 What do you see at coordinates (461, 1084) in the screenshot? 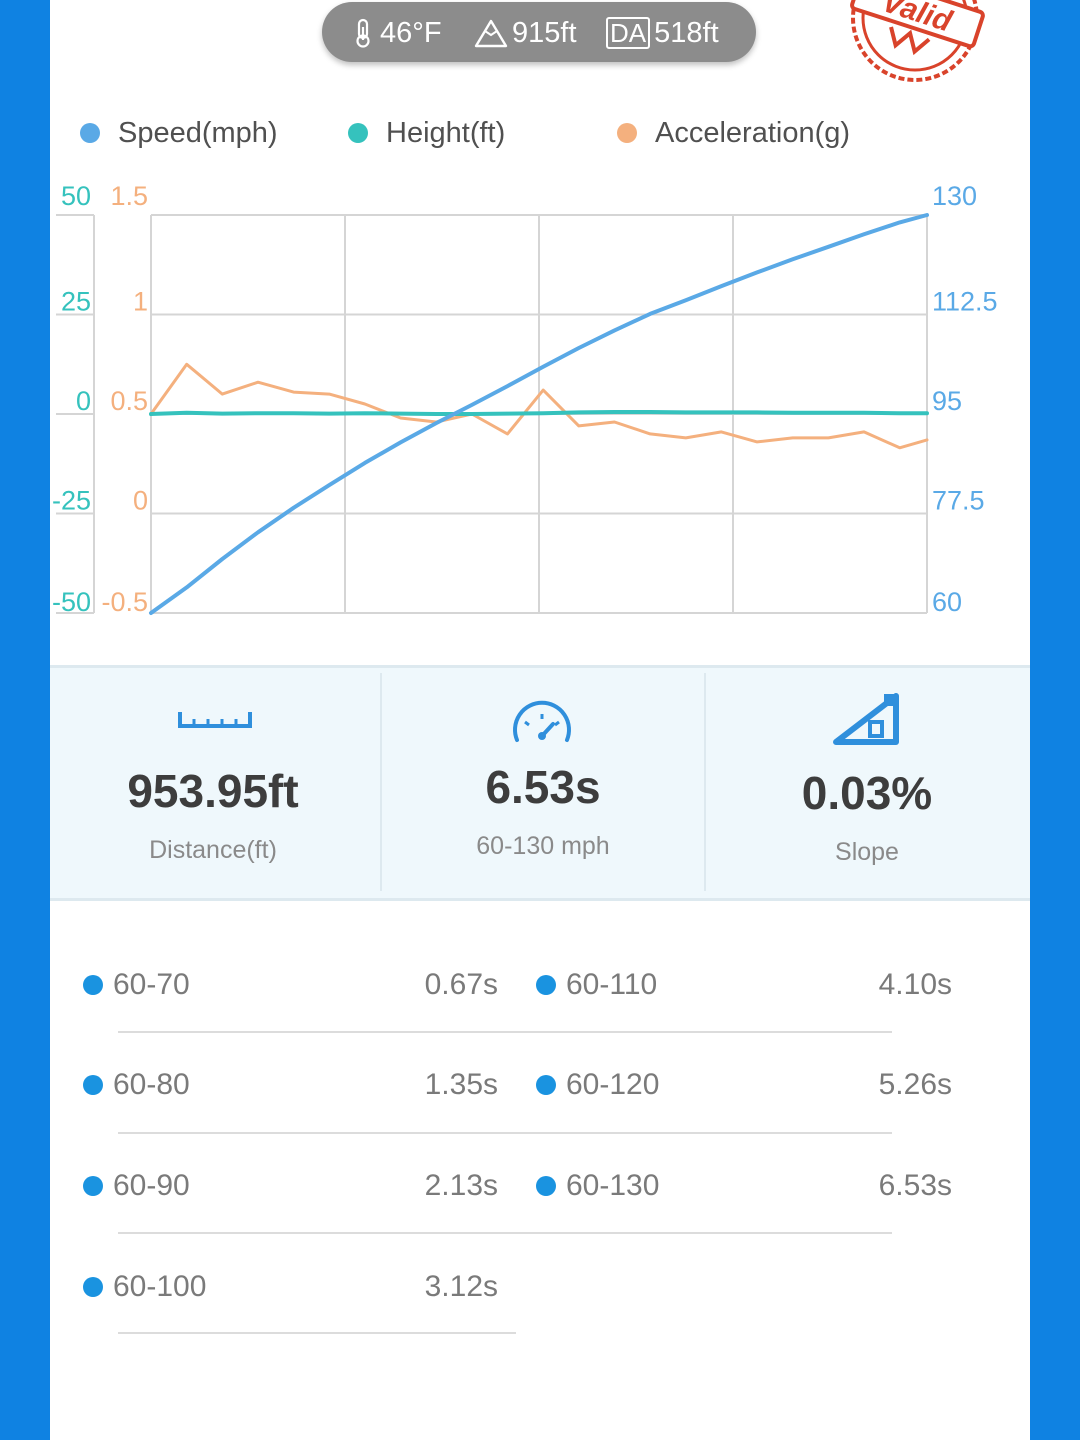
I see `split-time: 1.35s` at bounding box center [461, 1084].